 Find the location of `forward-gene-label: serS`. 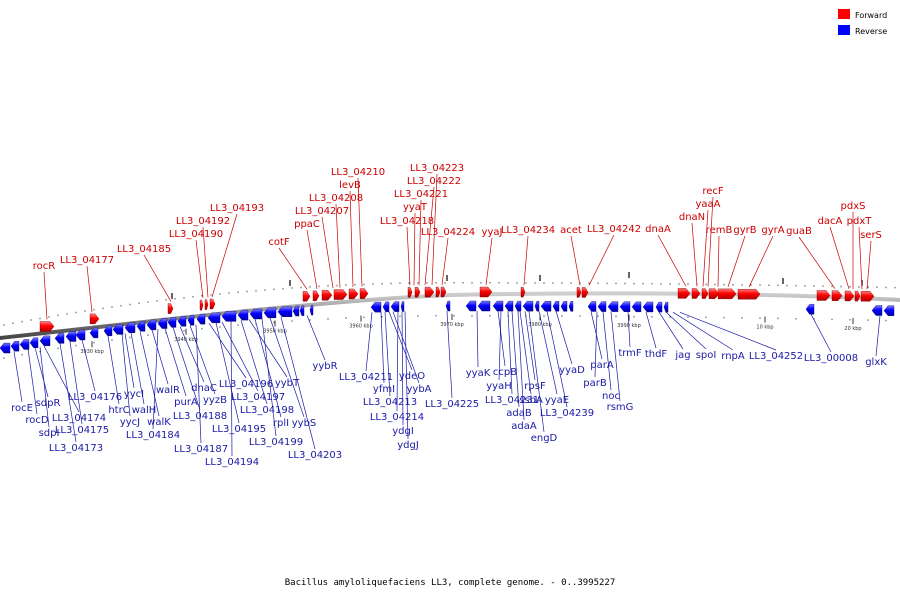

forward-gene-label: serS is located at coordinates (871, 235).